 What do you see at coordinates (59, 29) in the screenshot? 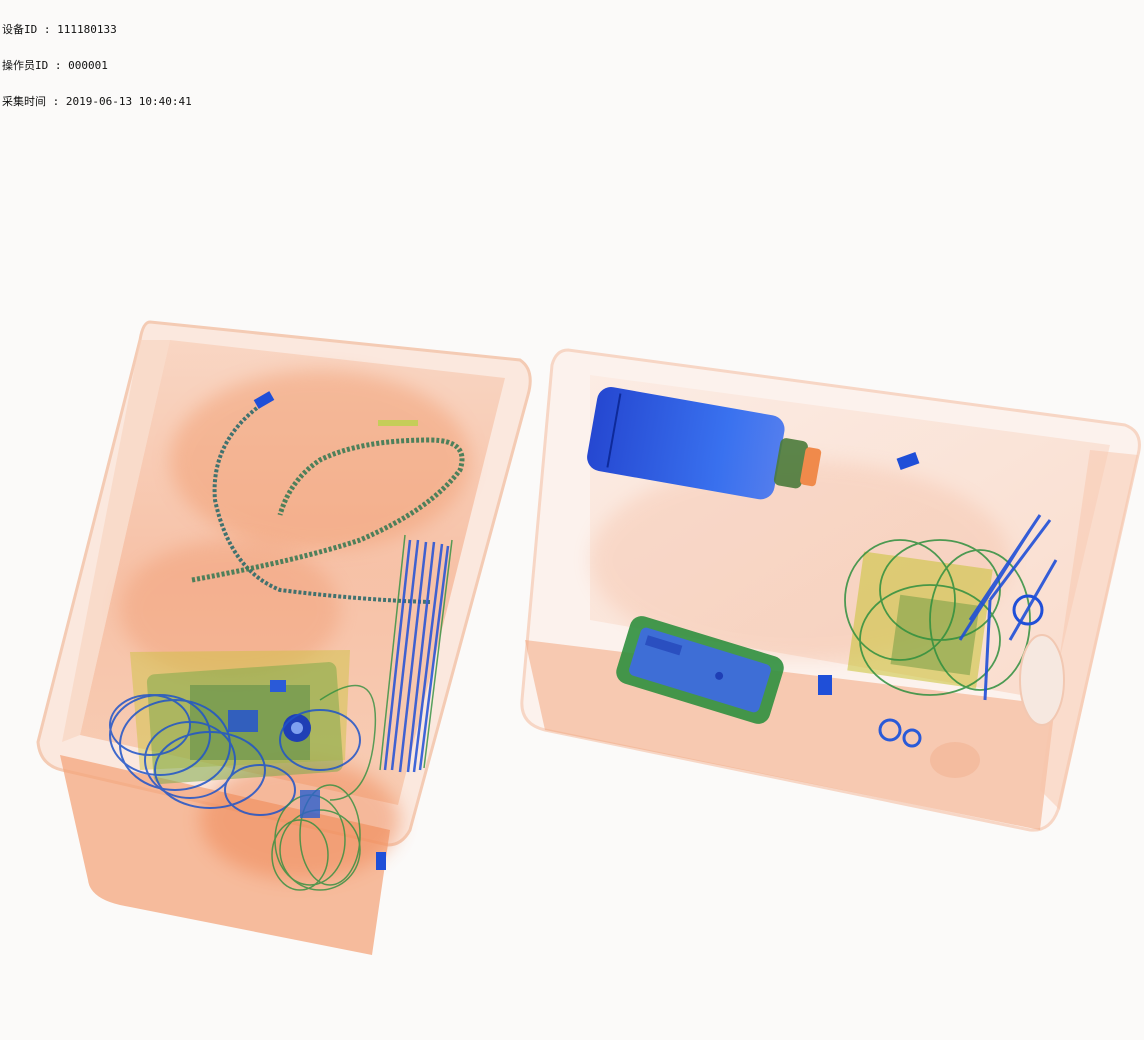
I see `device-id-label: 设备ID : 111180133` at bounding box center [59, 29].